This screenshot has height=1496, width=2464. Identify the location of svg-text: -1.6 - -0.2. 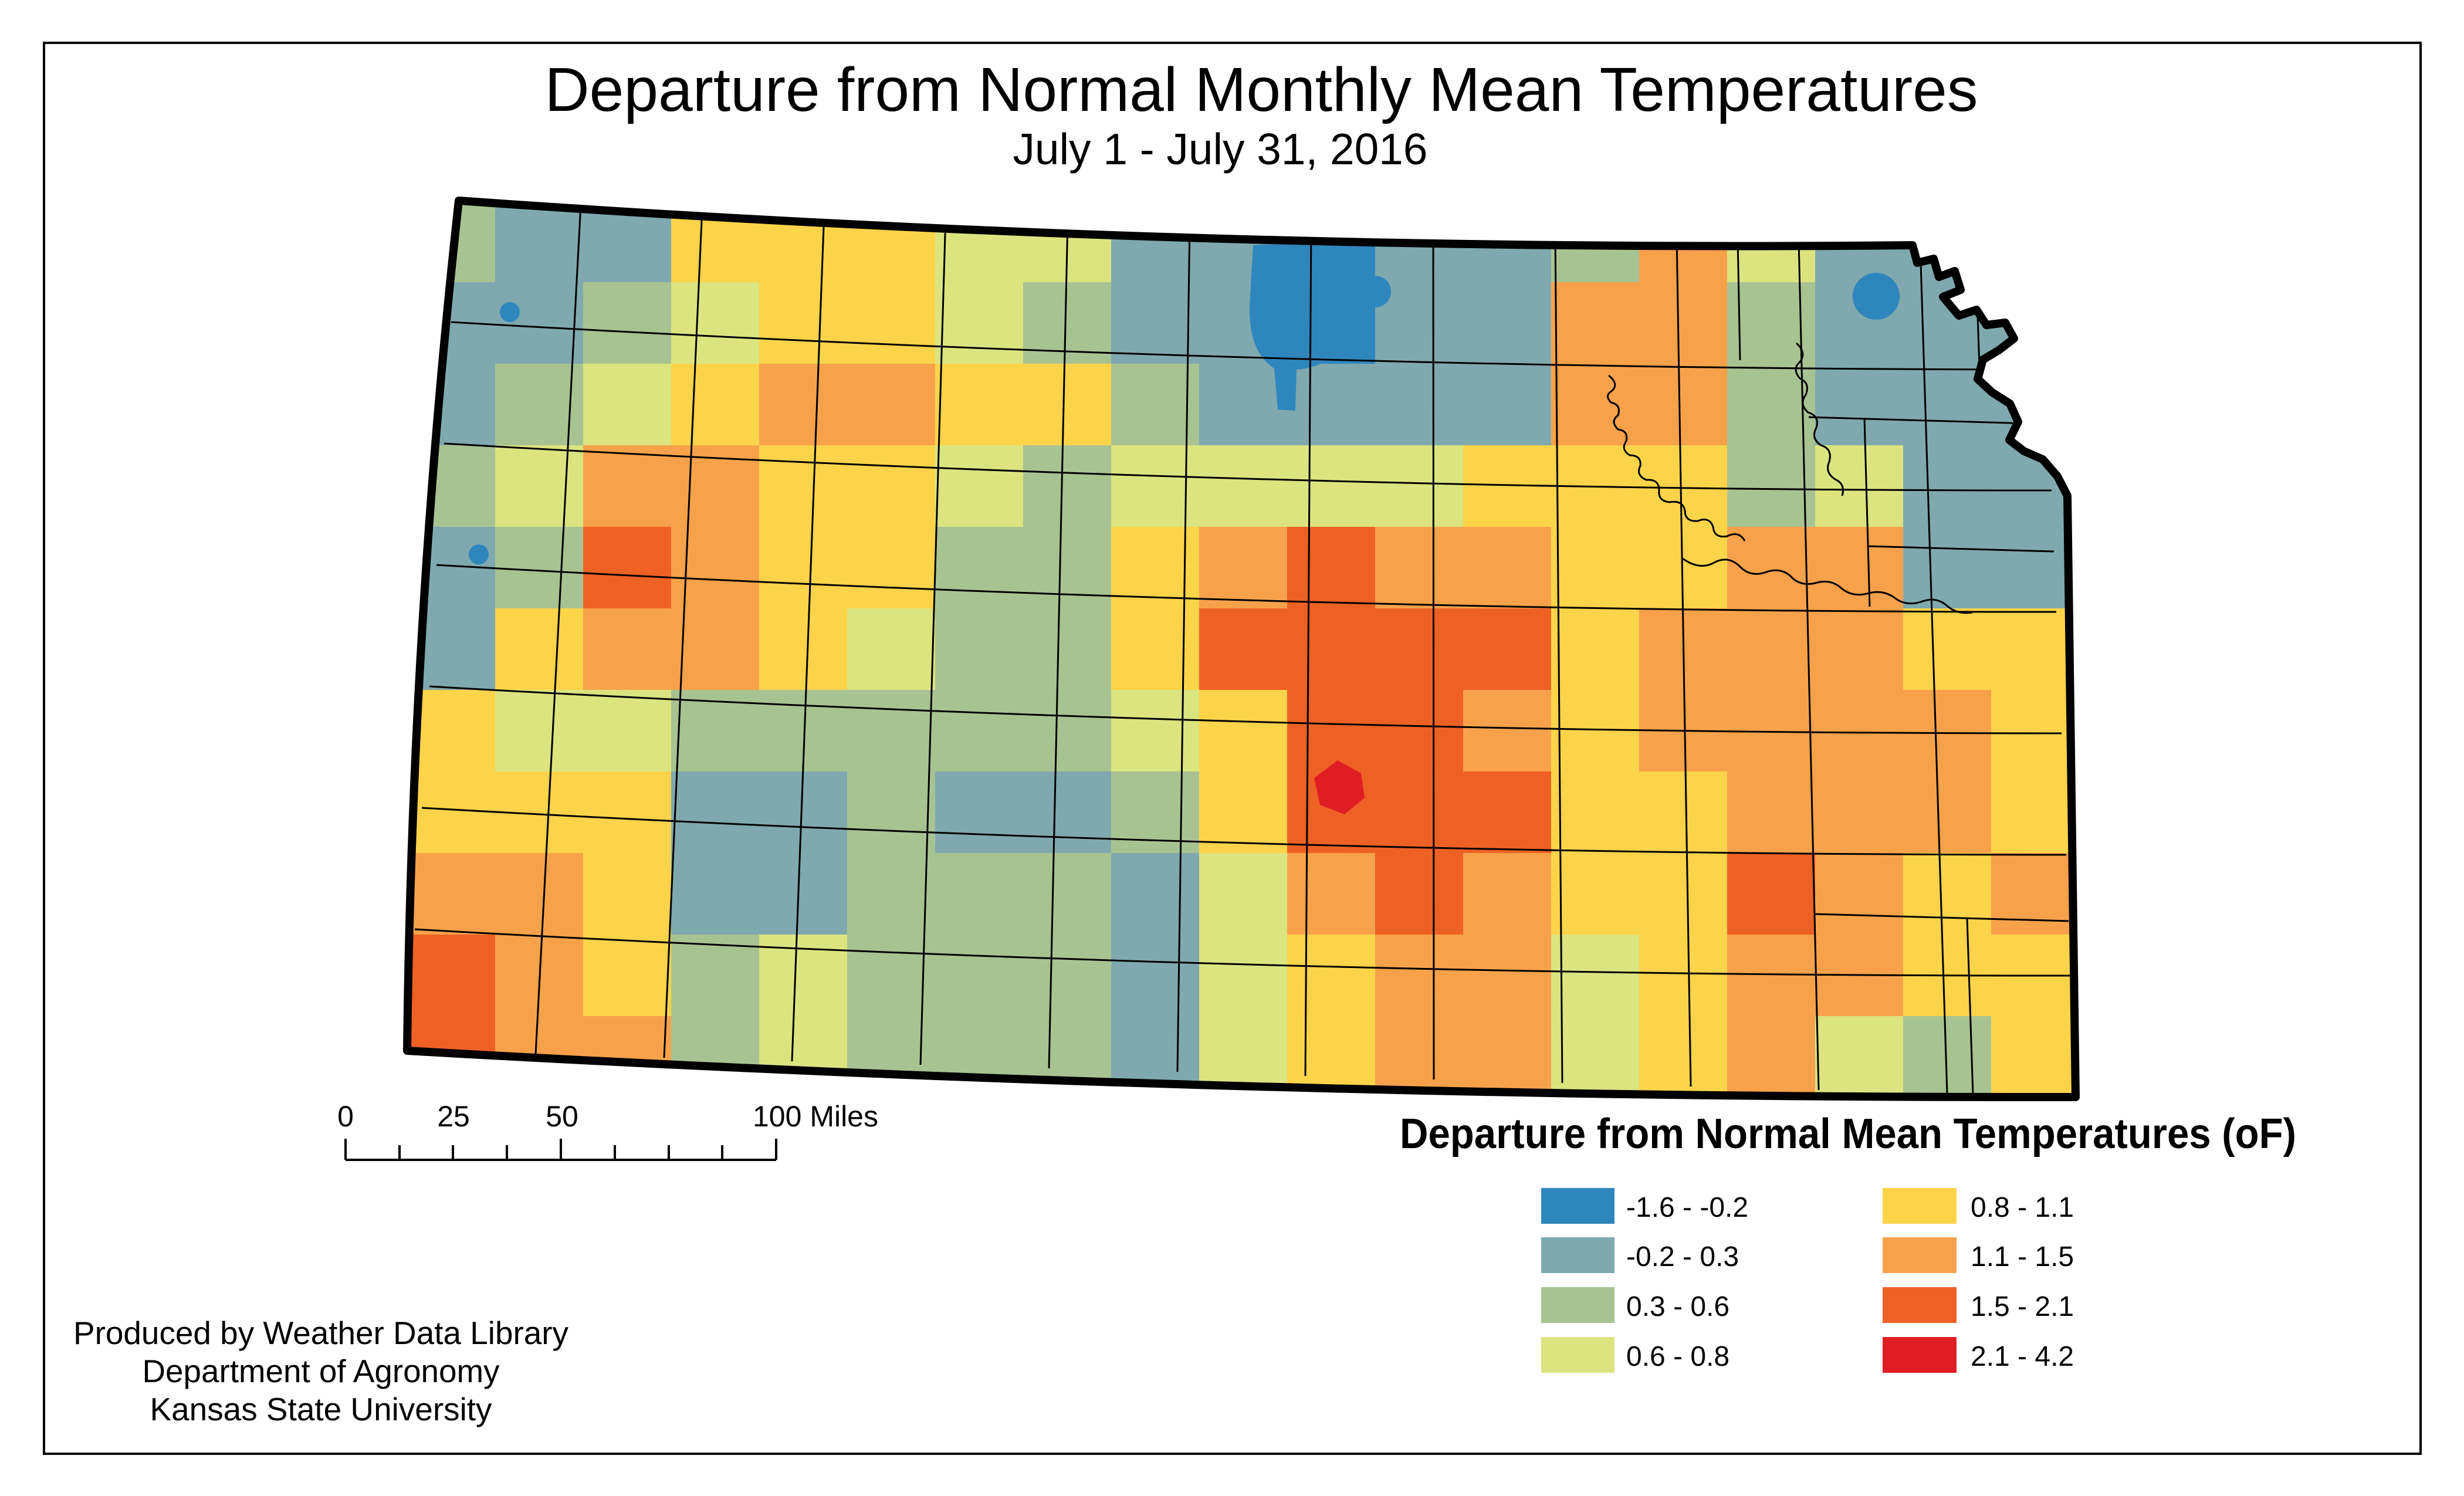
(1687, 1207).